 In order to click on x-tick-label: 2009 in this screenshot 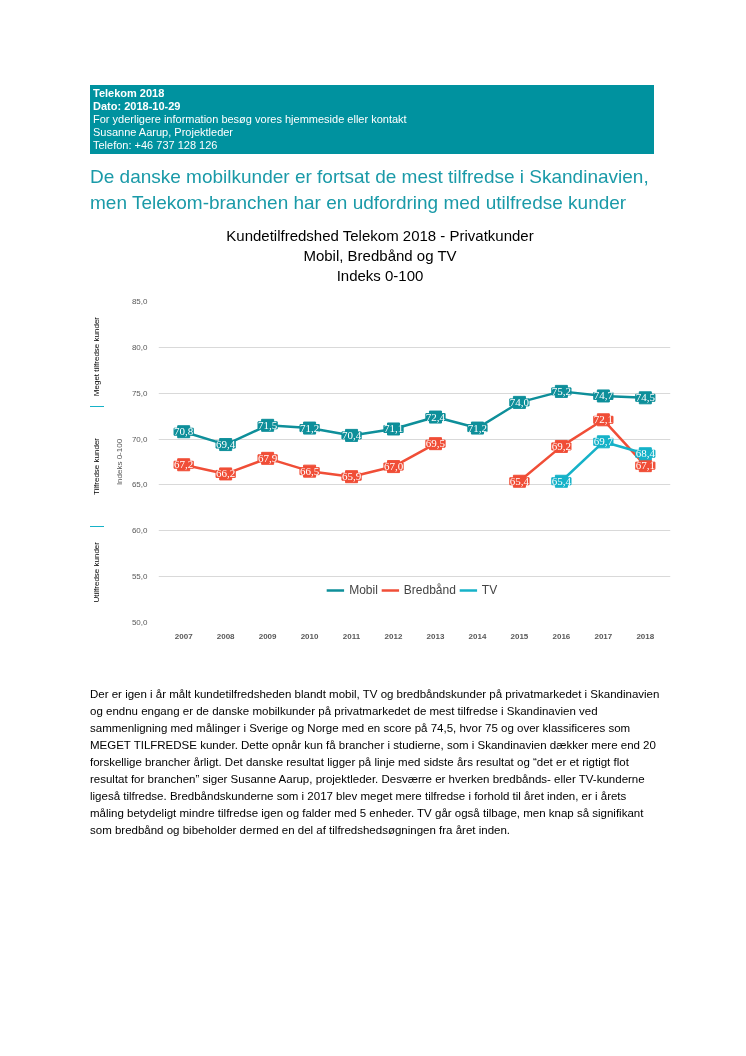, I will do `click(268, 636)`.